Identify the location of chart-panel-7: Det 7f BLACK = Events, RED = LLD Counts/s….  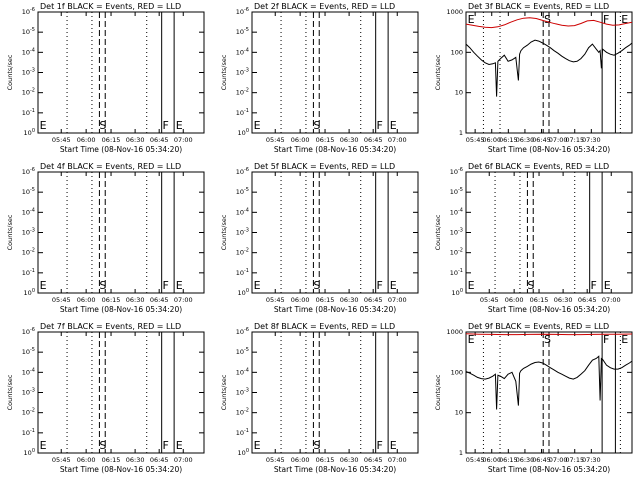
(105, 398).